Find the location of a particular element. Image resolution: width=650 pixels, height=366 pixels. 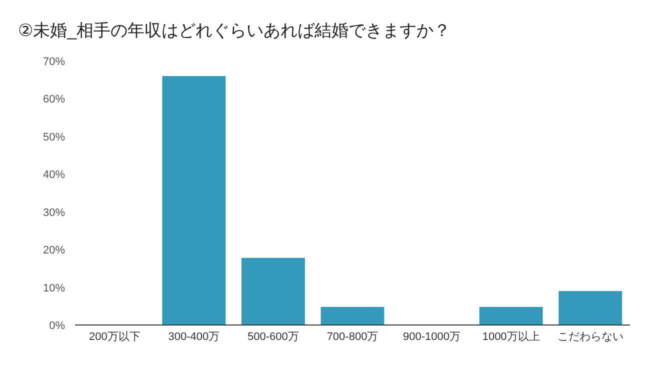

y-tick-label: 0% is located at coordinates (57, 326).